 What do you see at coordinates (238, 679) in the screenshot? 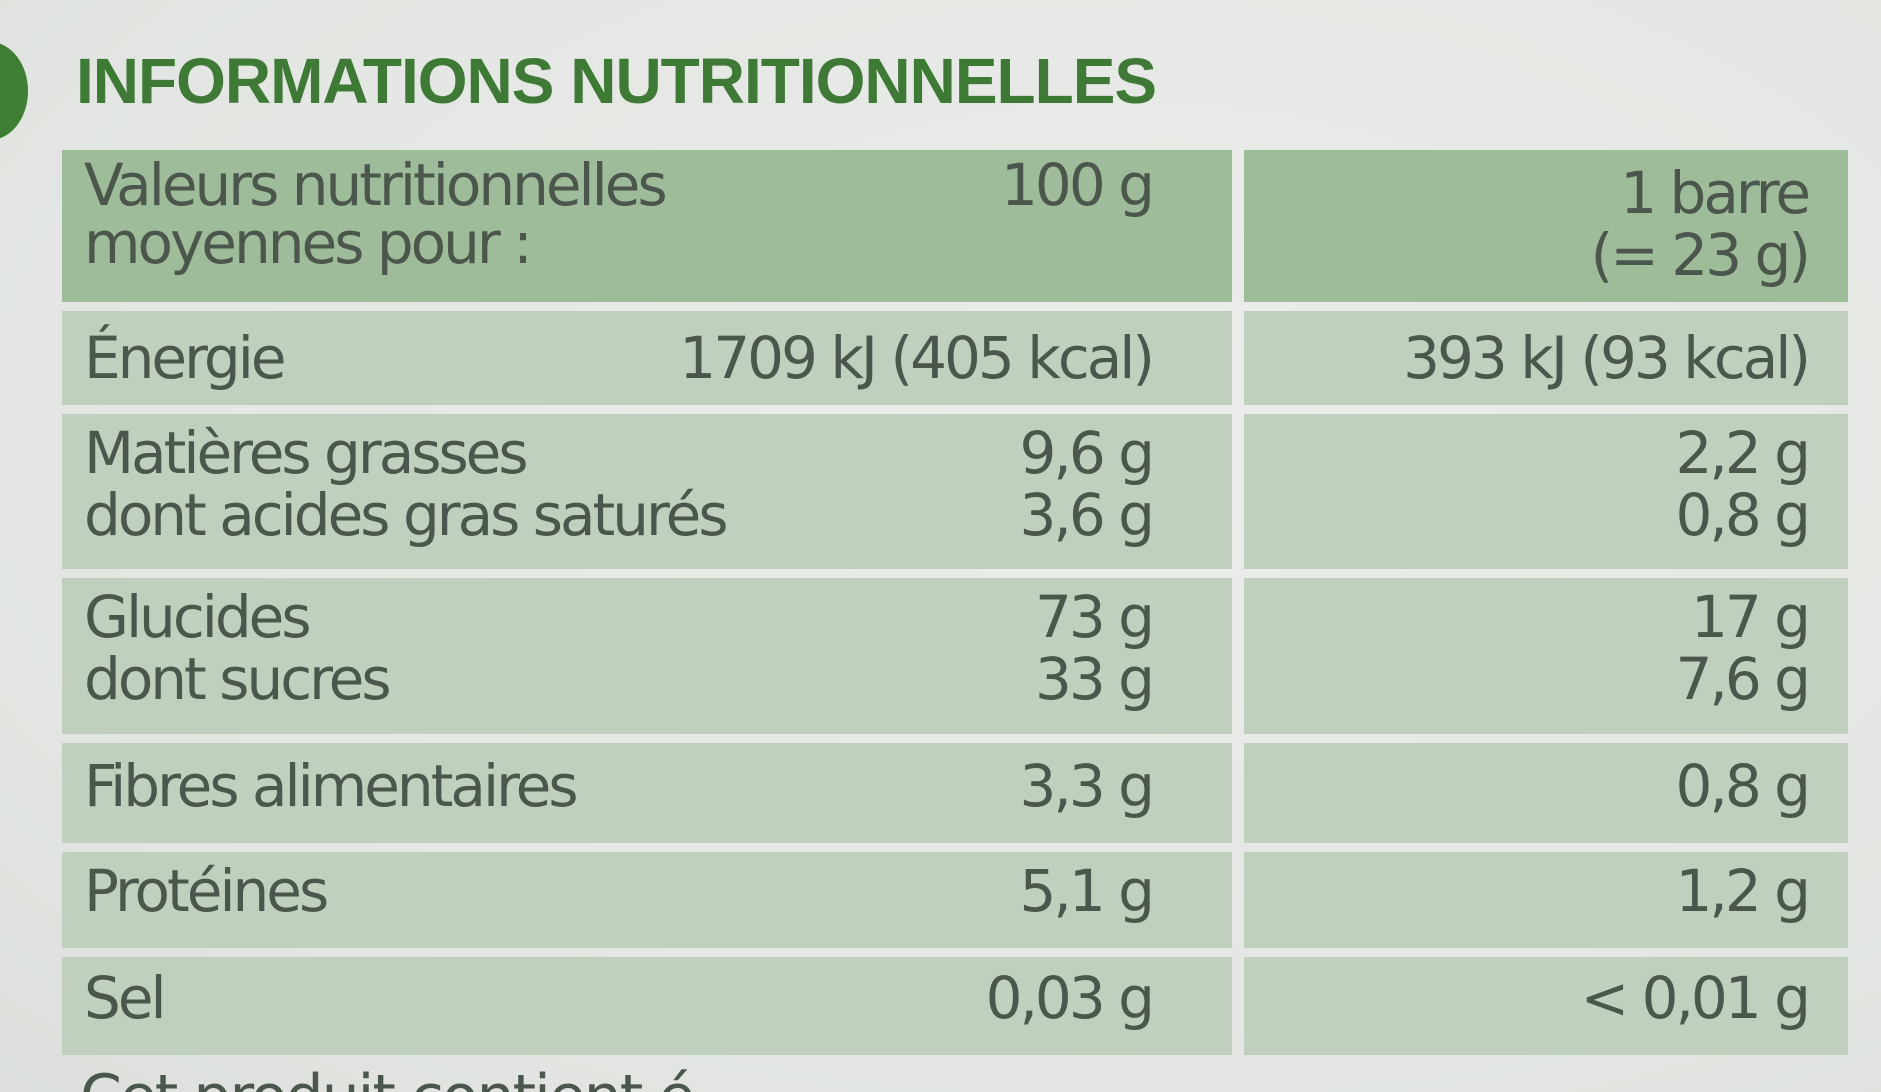
I see `nutrient-label: dont sucres` at bounding box center [238, 679].